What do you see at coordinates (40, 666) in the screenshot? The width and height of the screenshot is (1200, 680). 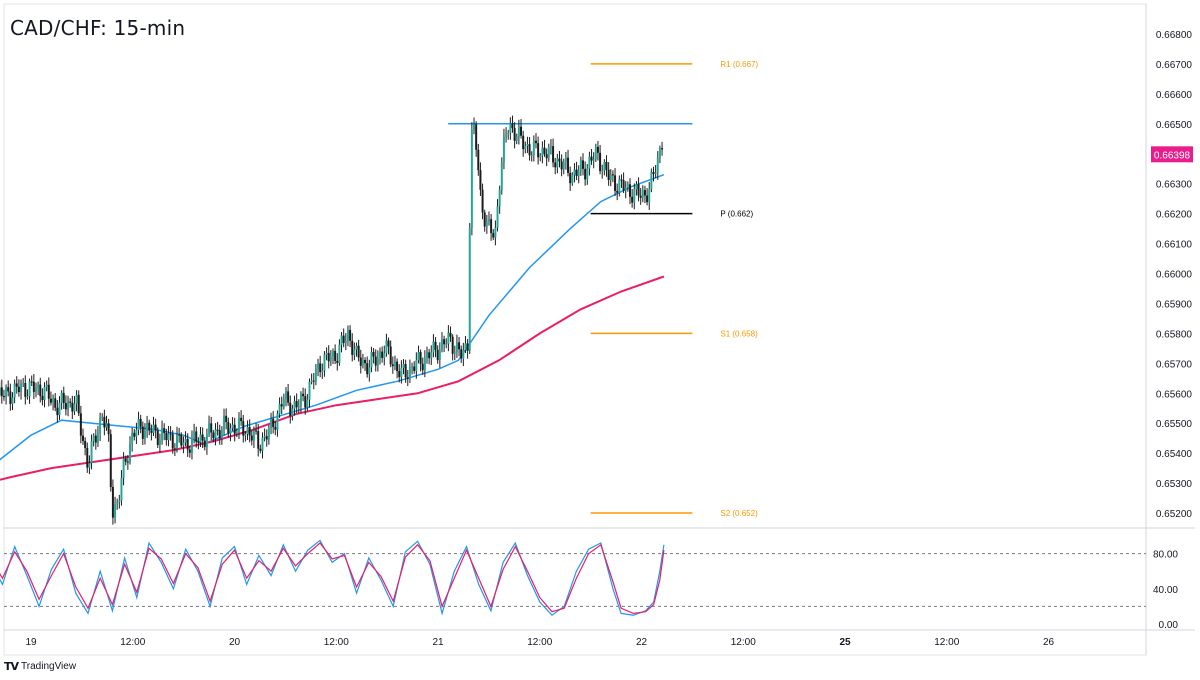 I see `tradingview-footer: 𝗧𝗩 TradingView` at bounding box center [40, 666].